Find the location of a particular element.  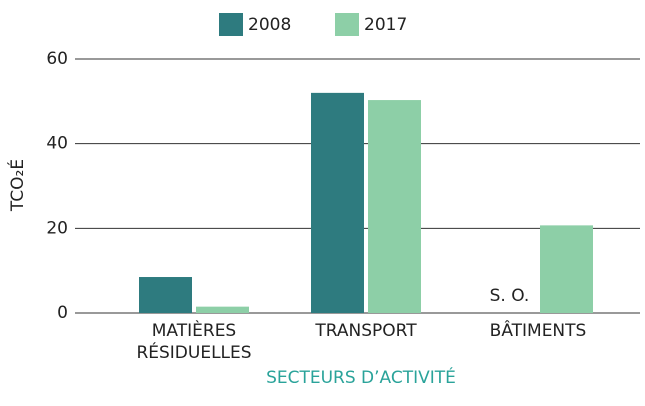

y-tick-label: 60 is located at coordinates (57, 59).